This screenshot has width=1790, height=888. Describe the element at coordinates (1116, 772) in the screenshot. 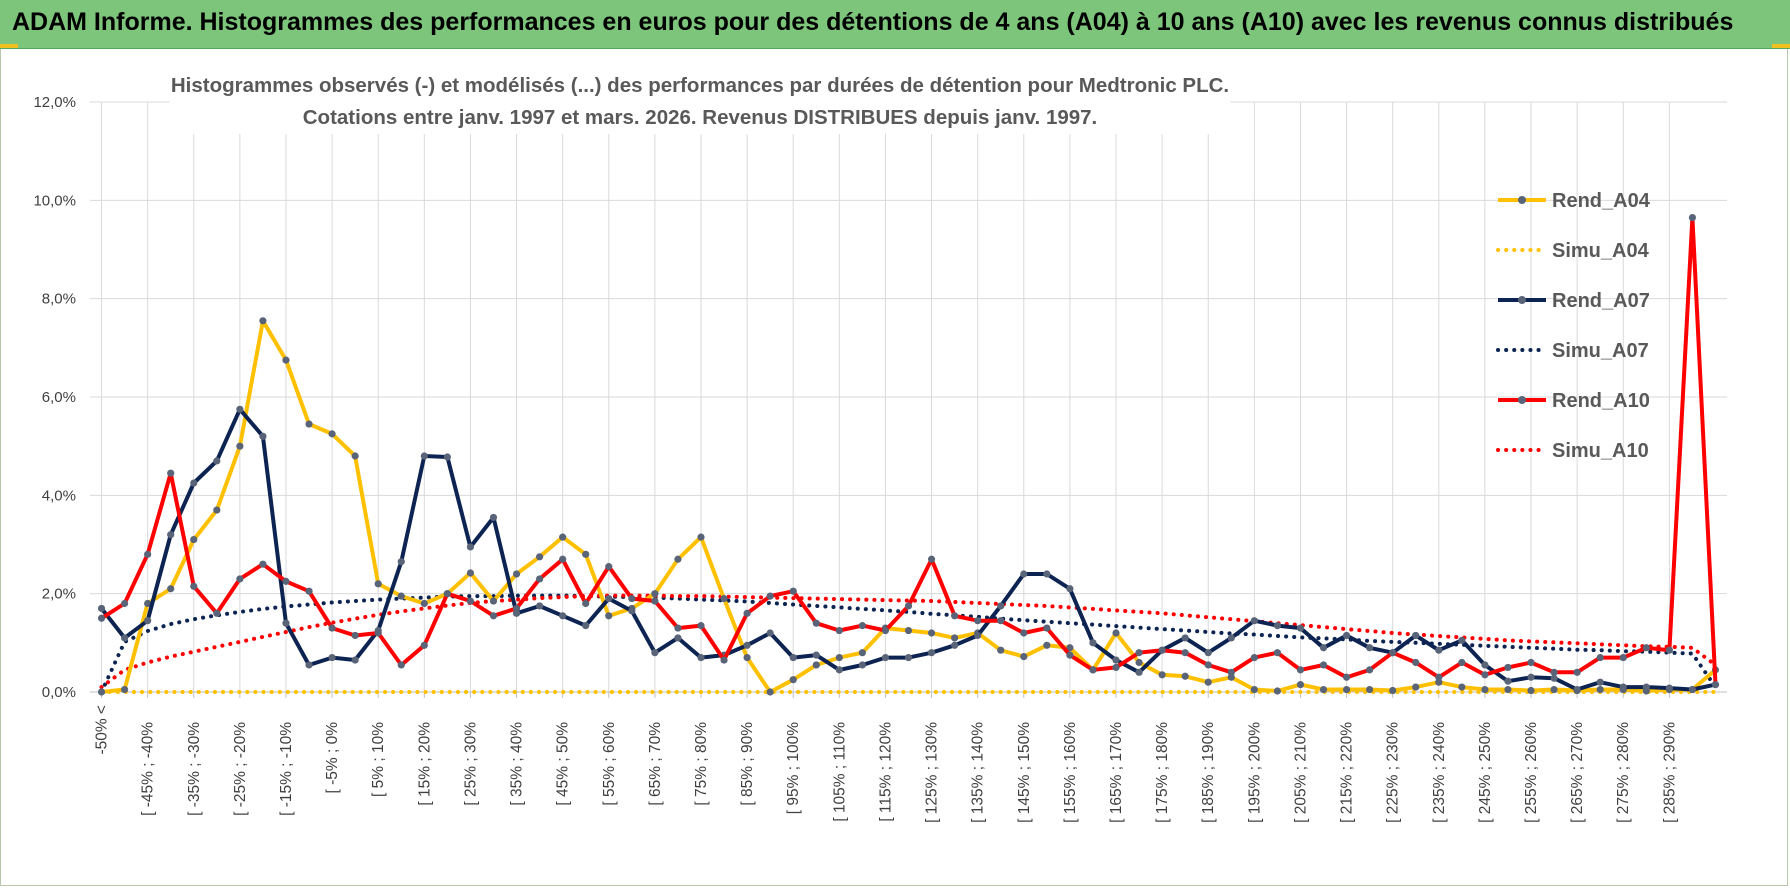

I see `x-tick-label: [ 165% ; 170%` at that location.